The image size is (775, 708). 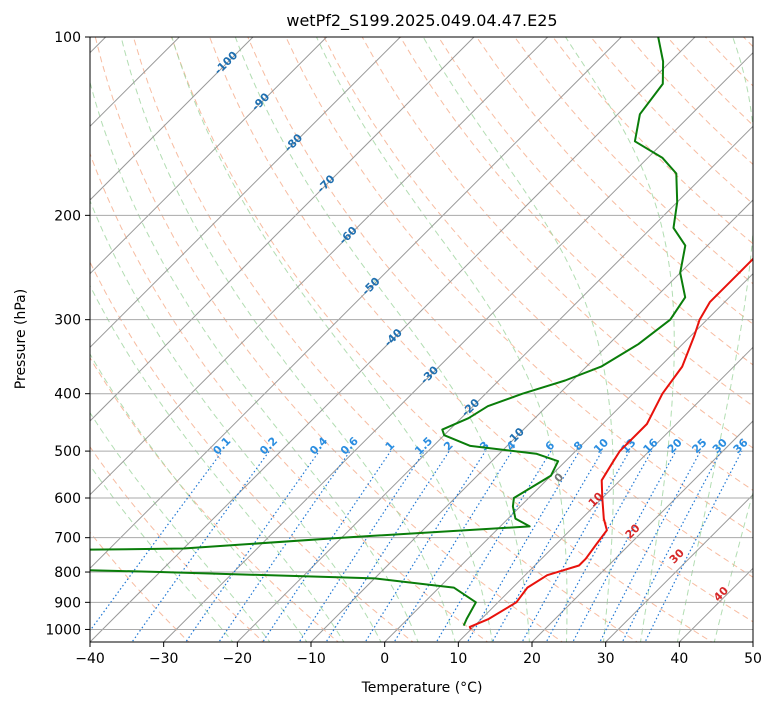 What do you see at coordinates (418, 654) in the screenshot?
I see `x-axis: −40 −30 −20 −10 0 10 20 30 40 50` at bounding box center [418, 654].